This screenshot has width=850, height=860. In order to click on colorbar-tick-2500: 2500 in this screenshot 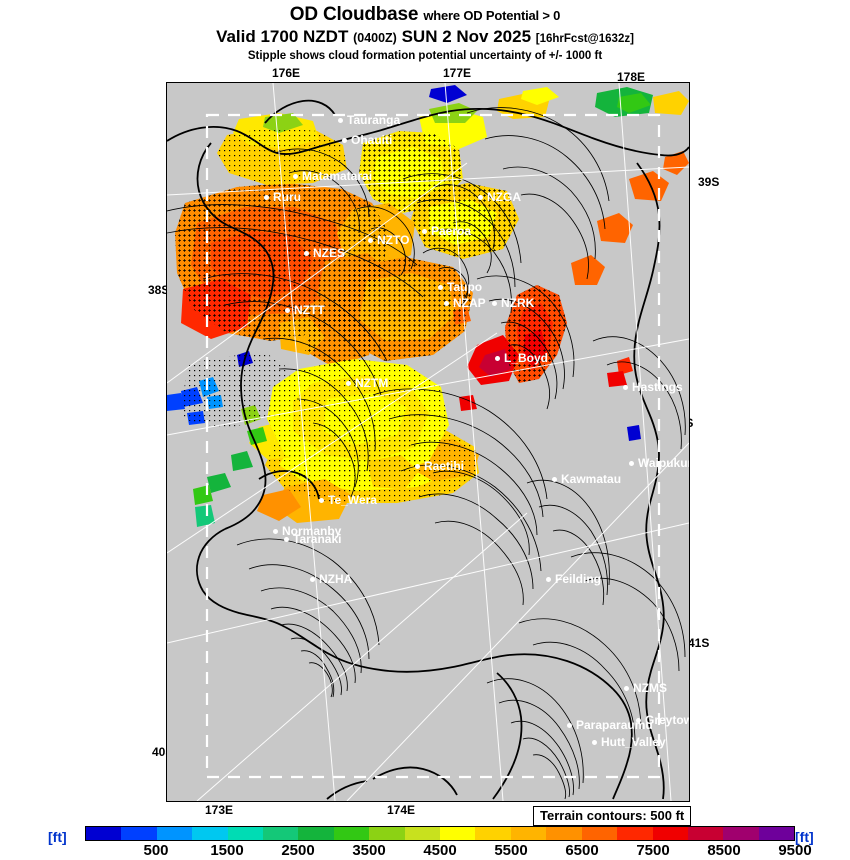, I will do `click(298, 850)`.